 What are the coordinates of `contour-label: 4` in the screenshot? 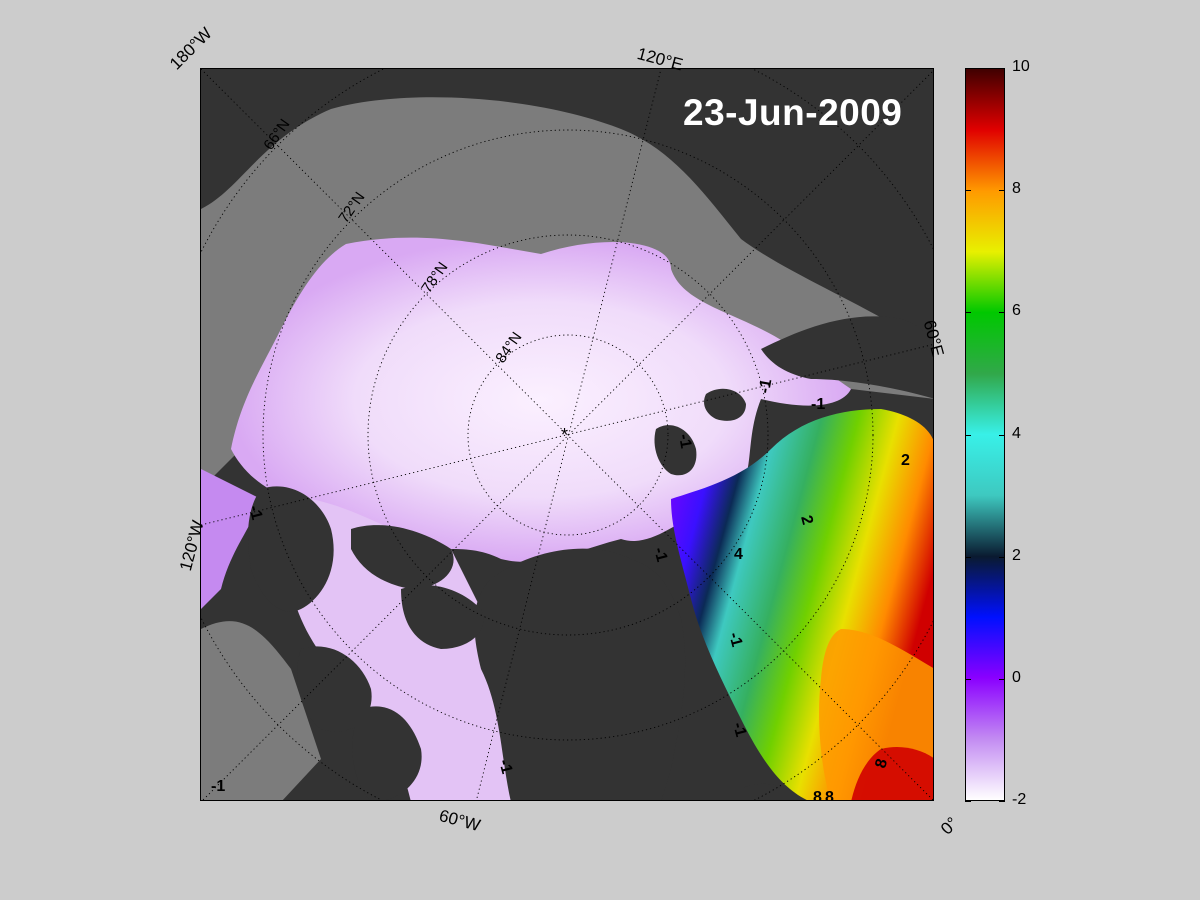 It's located at (738, 554).